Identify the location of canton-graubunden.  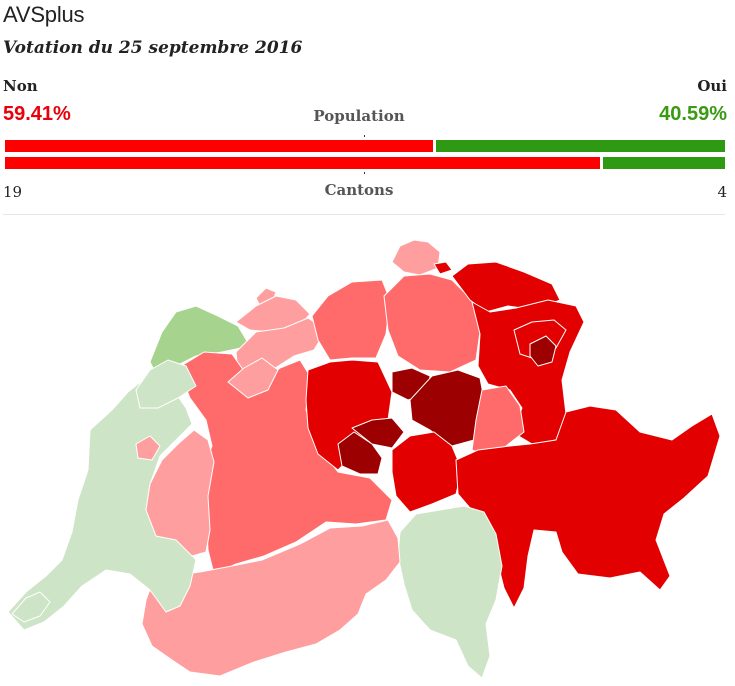
(588, 507).